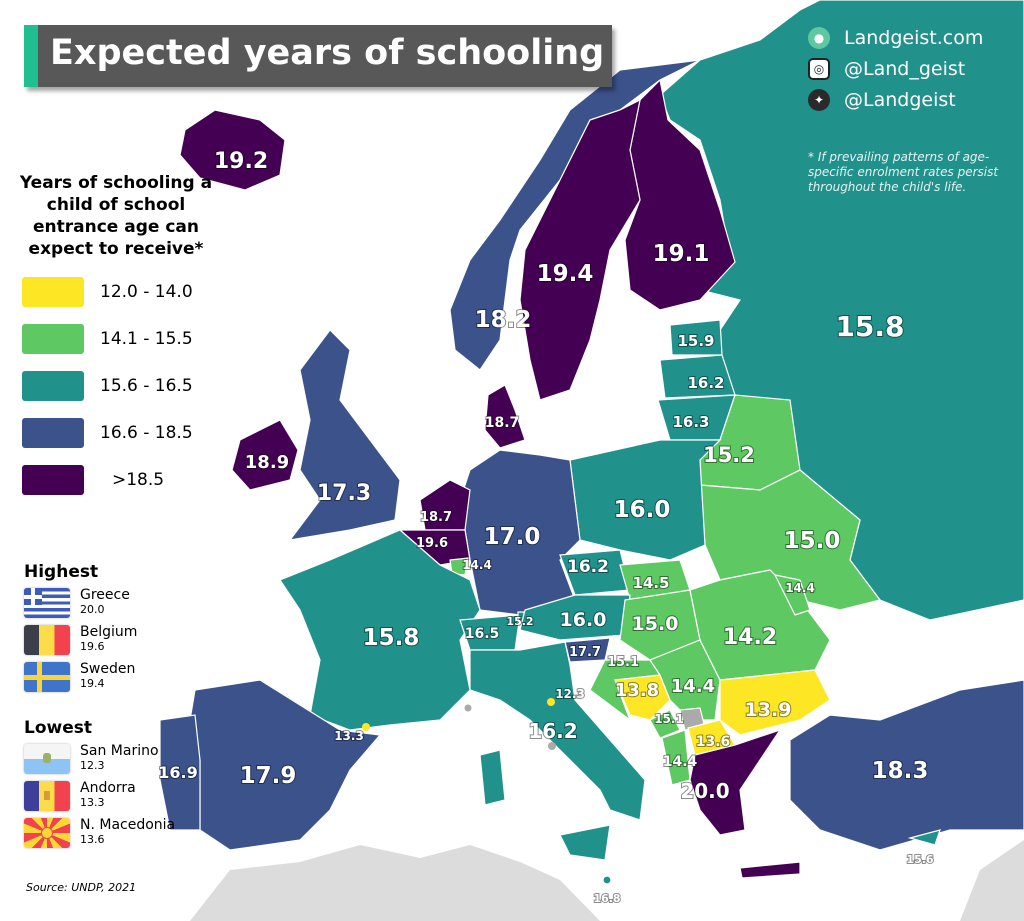 The image size is (1024, 921). What do you see at coordinates (505, 416) in the screenshot?
I see `country-denmark` at bounding box center [505, 416].